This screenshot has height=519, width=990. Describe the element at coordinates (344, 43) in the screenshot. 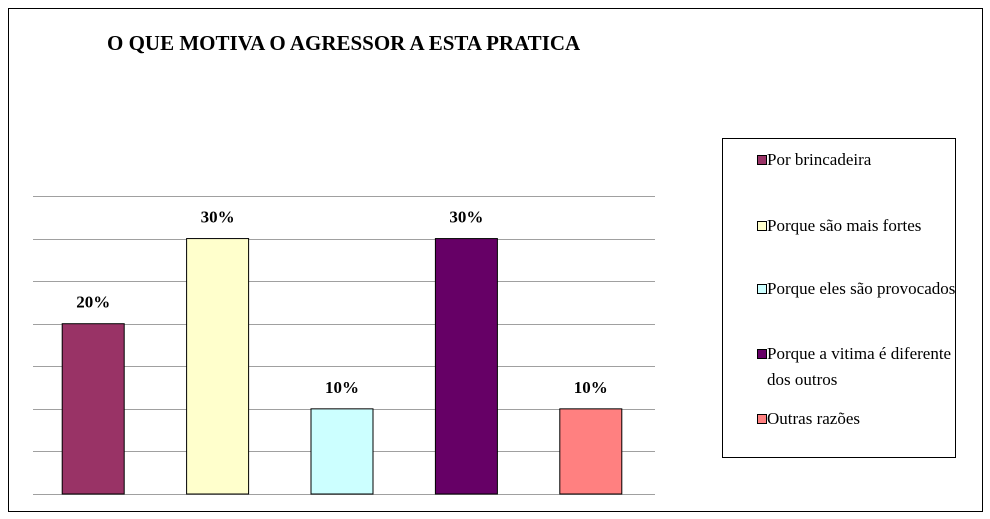

I see `chart-title: O QUE MOTIVA O AGRESSOR A ESTA PRATICA` at that location.